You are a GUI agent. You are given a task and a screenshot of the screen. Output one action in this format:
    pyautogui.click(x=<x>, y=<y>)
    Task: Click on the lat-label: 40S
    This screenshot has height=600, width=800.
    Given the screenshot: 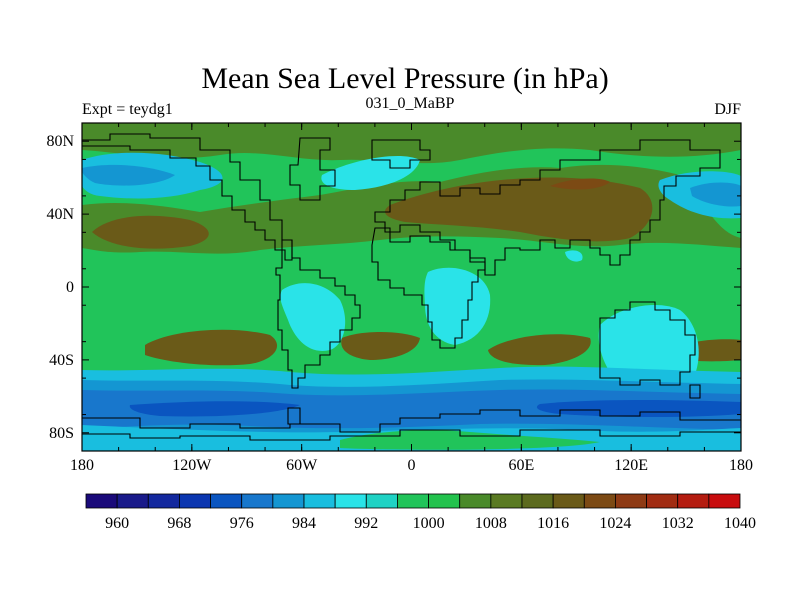 What is the action you would take?
    pyautogui.click(x=61, y=360)
    